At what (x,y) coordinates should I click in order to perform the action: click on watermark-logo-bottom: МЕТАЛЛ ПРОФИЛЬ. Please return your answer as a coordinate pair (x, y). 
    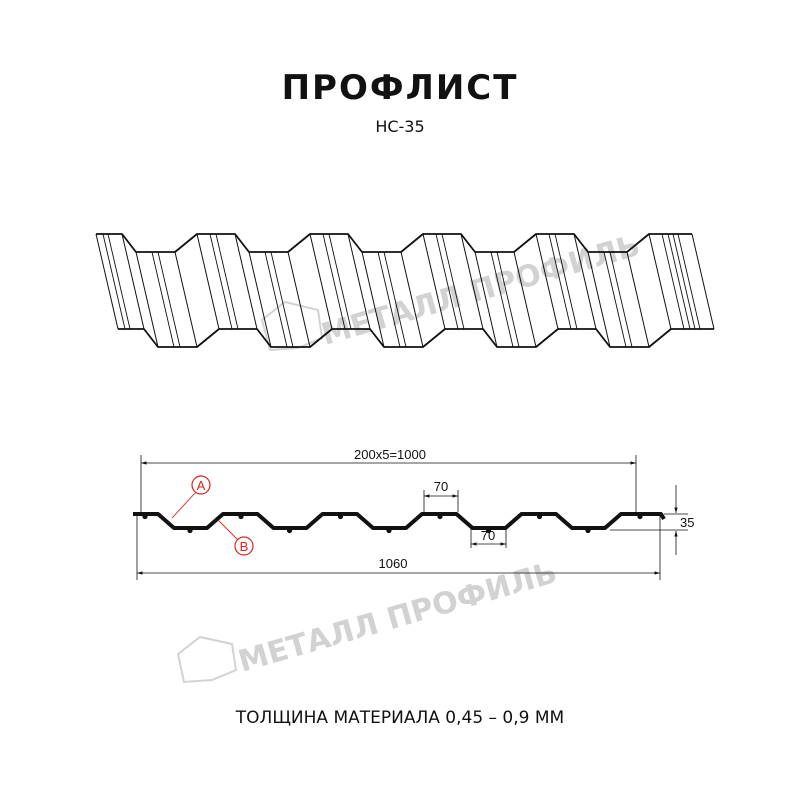
    Looking at the image, I should click on (368, 619).